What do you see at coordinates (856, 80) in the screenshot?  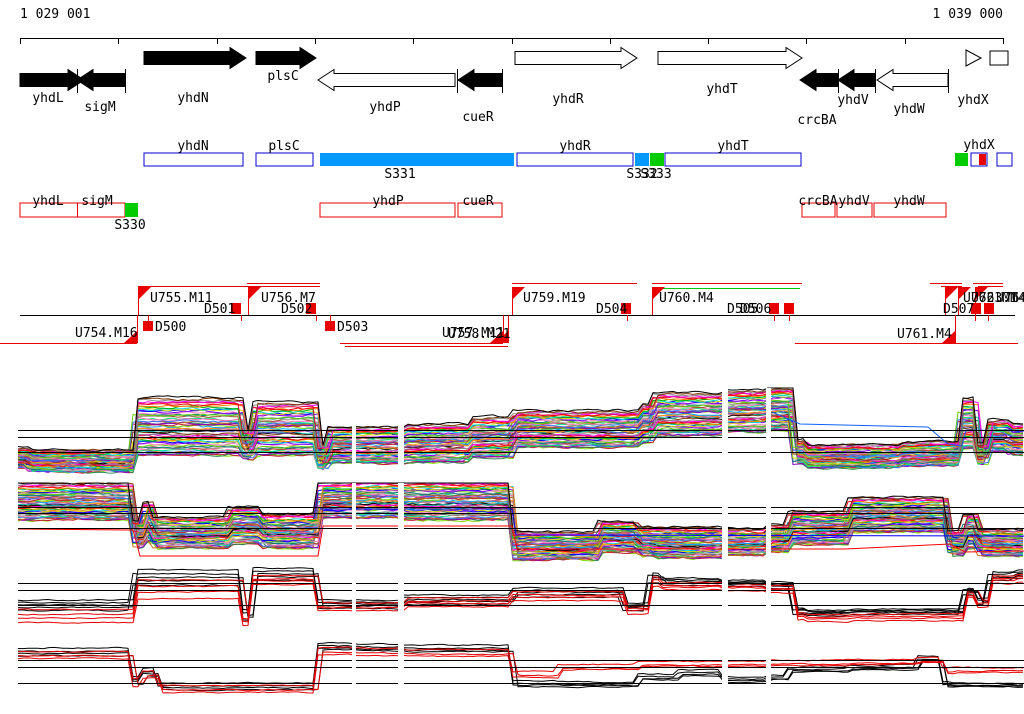 I see `gene-arrow-yhdV` at bounding box center [856, 80].